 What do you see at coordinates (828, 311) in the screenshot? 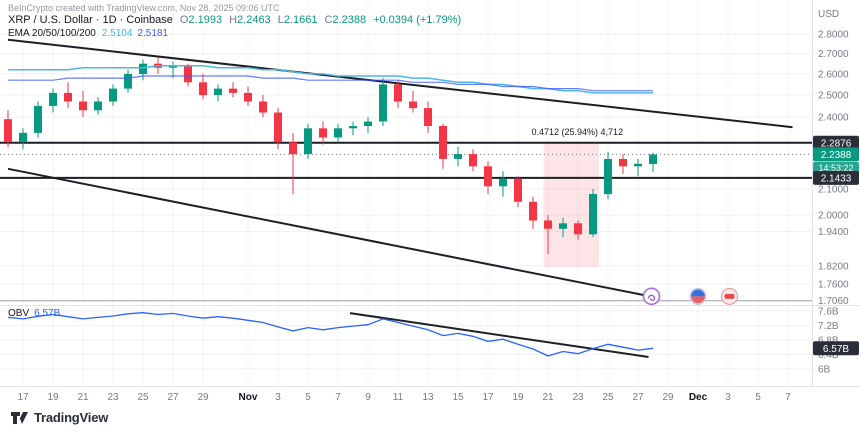
I see `obv-tick-label: 7.6B` at bounding box center [828, 311].